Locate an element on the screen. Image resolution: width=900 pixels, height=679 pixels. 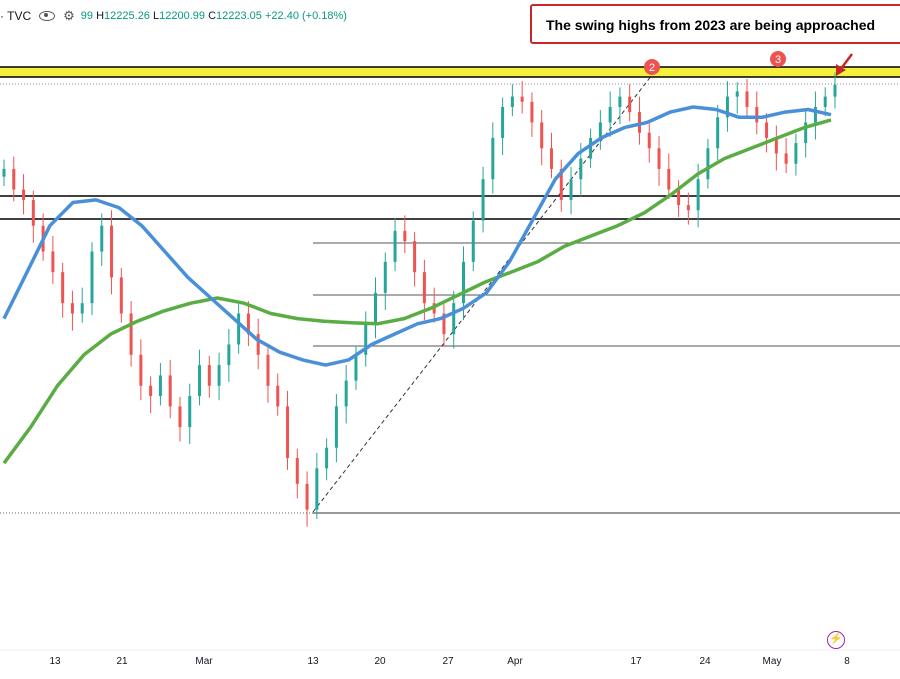
swing-high-marker-label: 3 is located at coordinates (778, 60).